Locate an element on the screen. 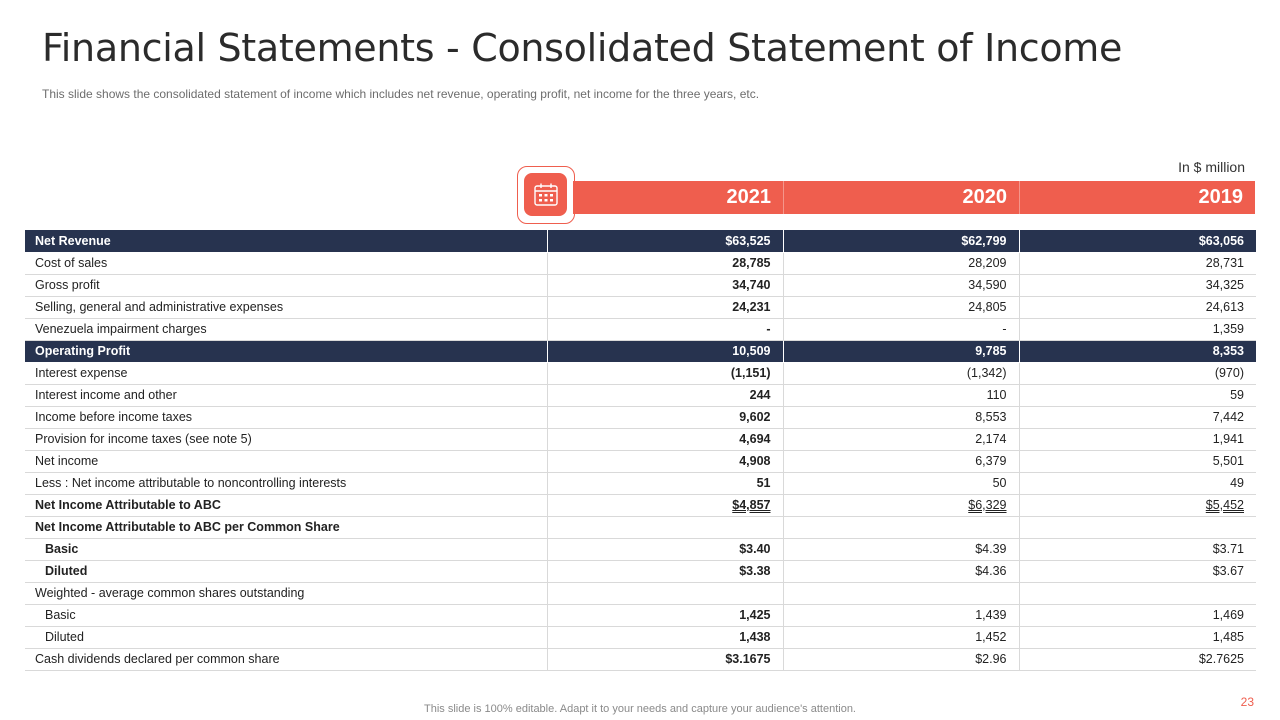  row-label: Net income is located at coordinates (286, 461).